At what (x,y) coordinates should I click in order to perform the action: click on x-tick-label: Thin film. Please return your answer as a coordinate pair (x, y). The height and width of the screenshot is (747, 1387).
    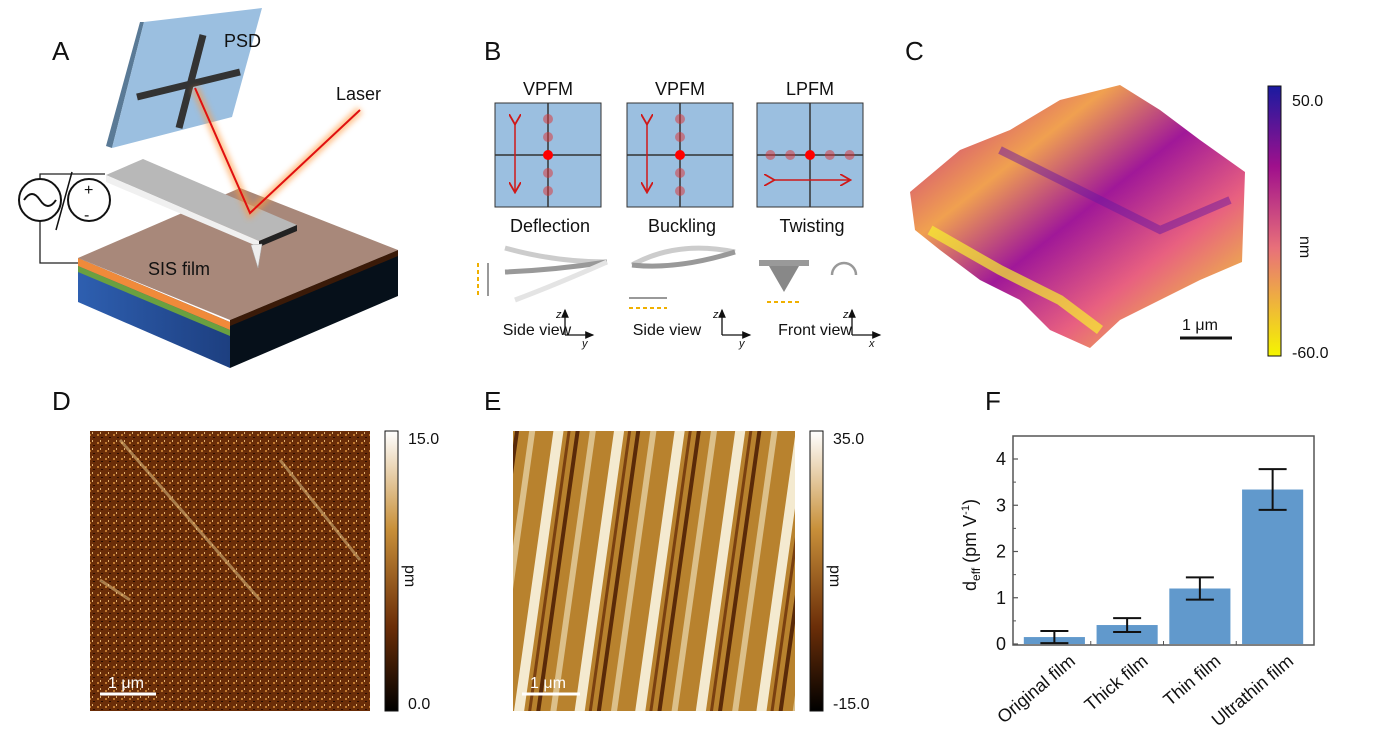
    Looking at the image, I should click on (1191, 680).